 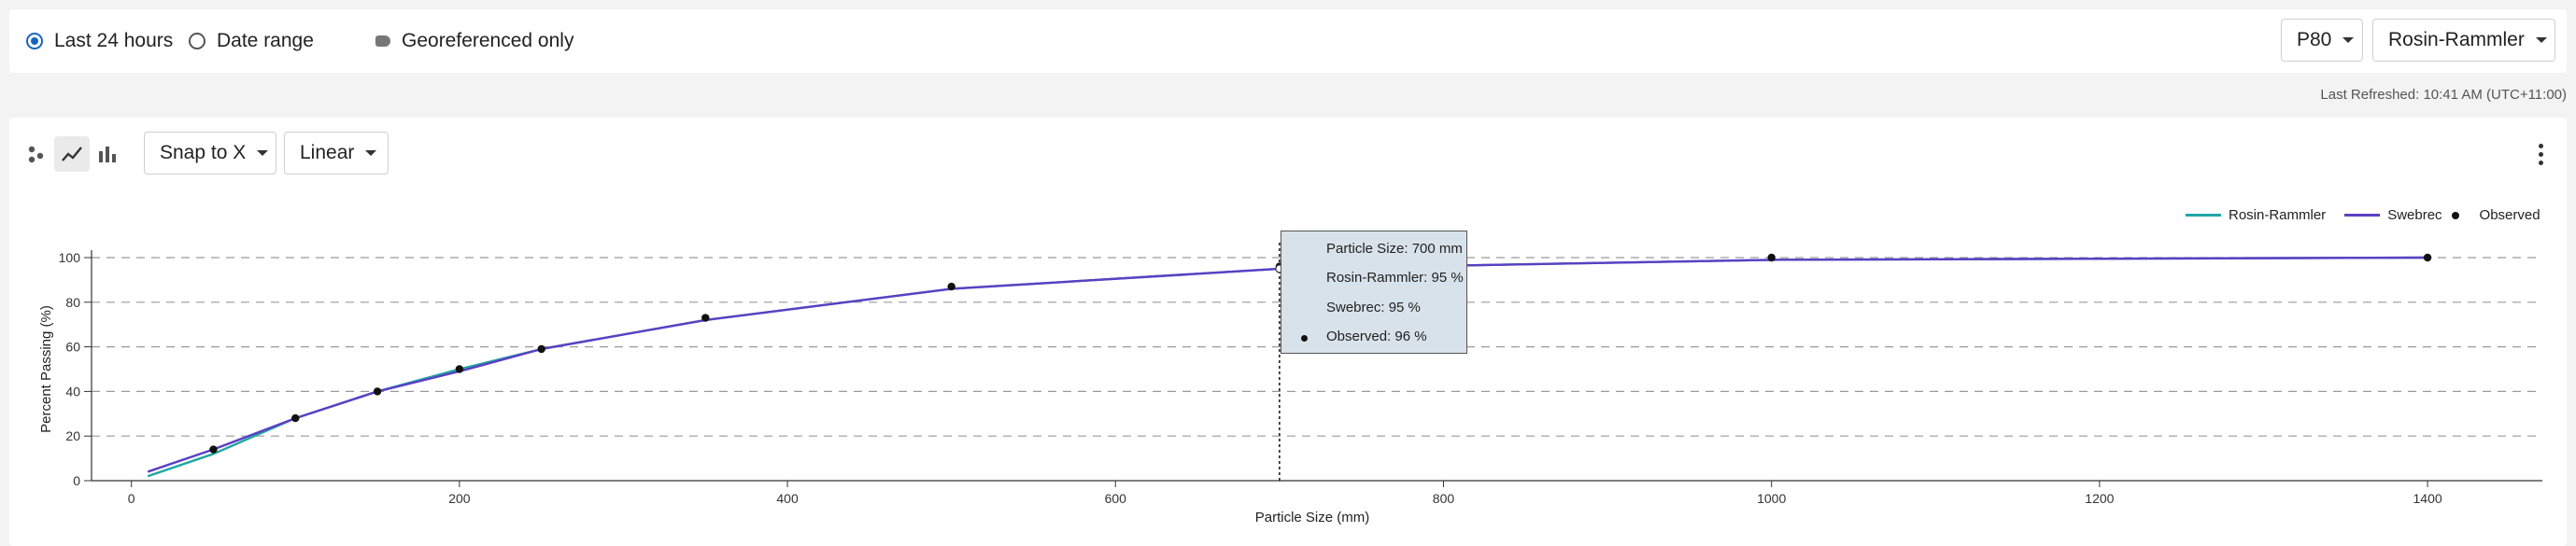 I want to click on toggle-icon, so click(x=382, y=41).